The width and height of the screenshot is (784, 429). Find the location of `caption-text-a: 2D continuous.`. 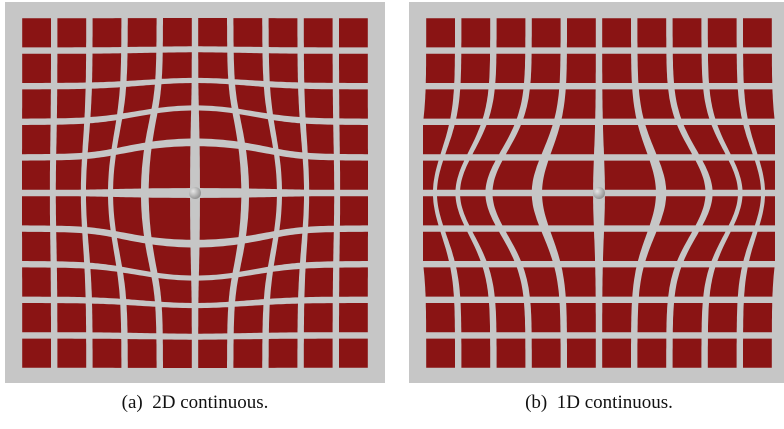

caption-text-a: 2D continuous. is located at coordinates (210, 402).